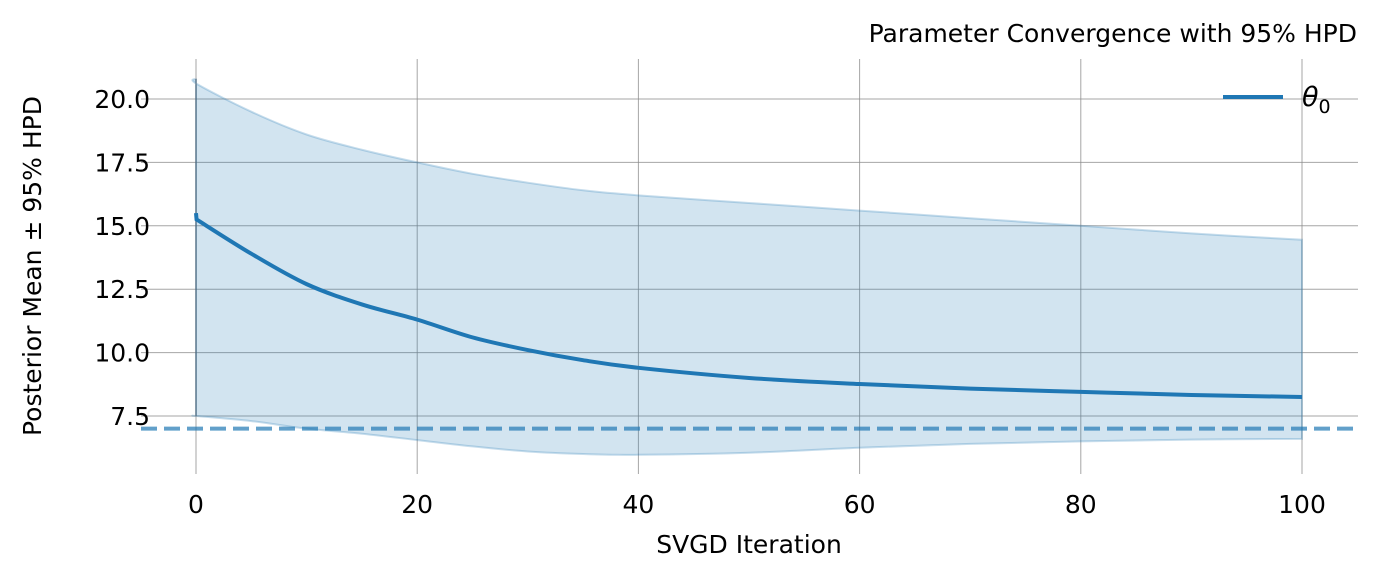 This screenshot has height=584, width=1378. I want to click on legend-label: θ0, so click(1316, 100).